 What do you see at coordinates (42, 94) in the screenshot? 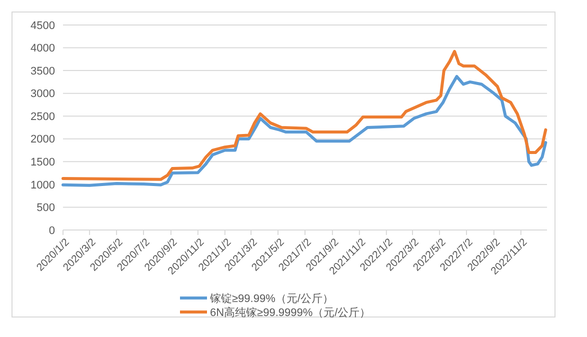
I see `y-tick-label: 3000` at bounding box center [42, 94].